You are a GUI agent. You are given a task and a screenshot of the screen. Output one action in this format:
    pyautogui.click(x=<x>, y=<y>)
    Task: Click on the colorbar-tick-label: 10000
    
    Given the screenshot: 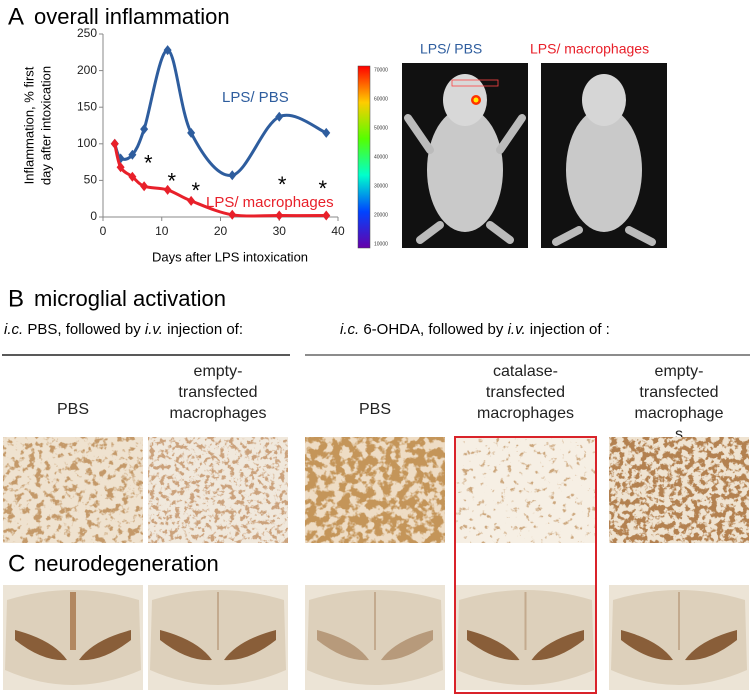 What is the action you would take?
    pyautogui.click(x=381, y=244)
    